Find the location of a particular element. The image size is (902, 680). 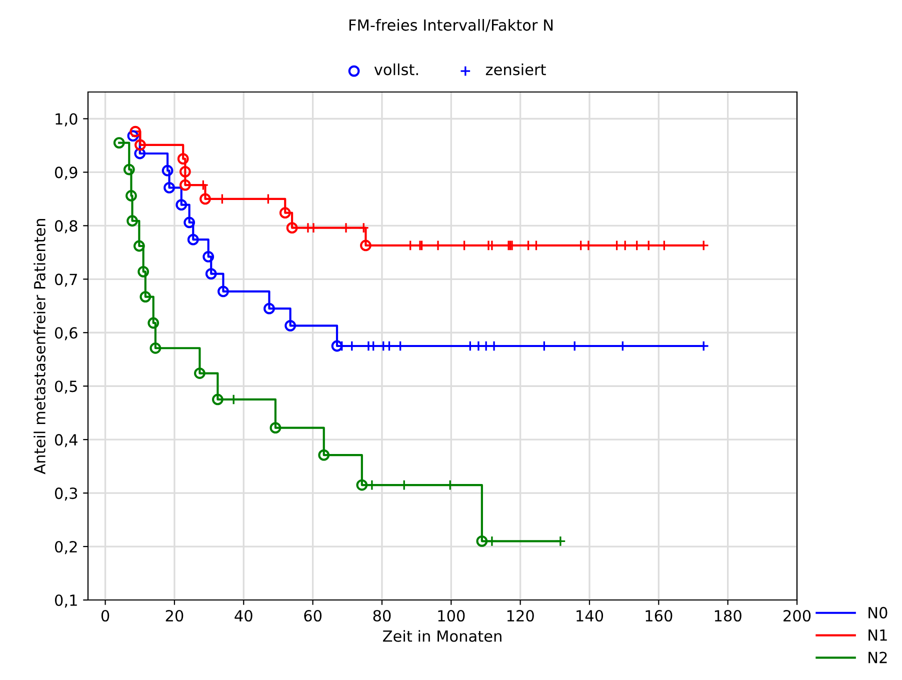

x-tick-label: 160 is located at coordinates (659, 616).